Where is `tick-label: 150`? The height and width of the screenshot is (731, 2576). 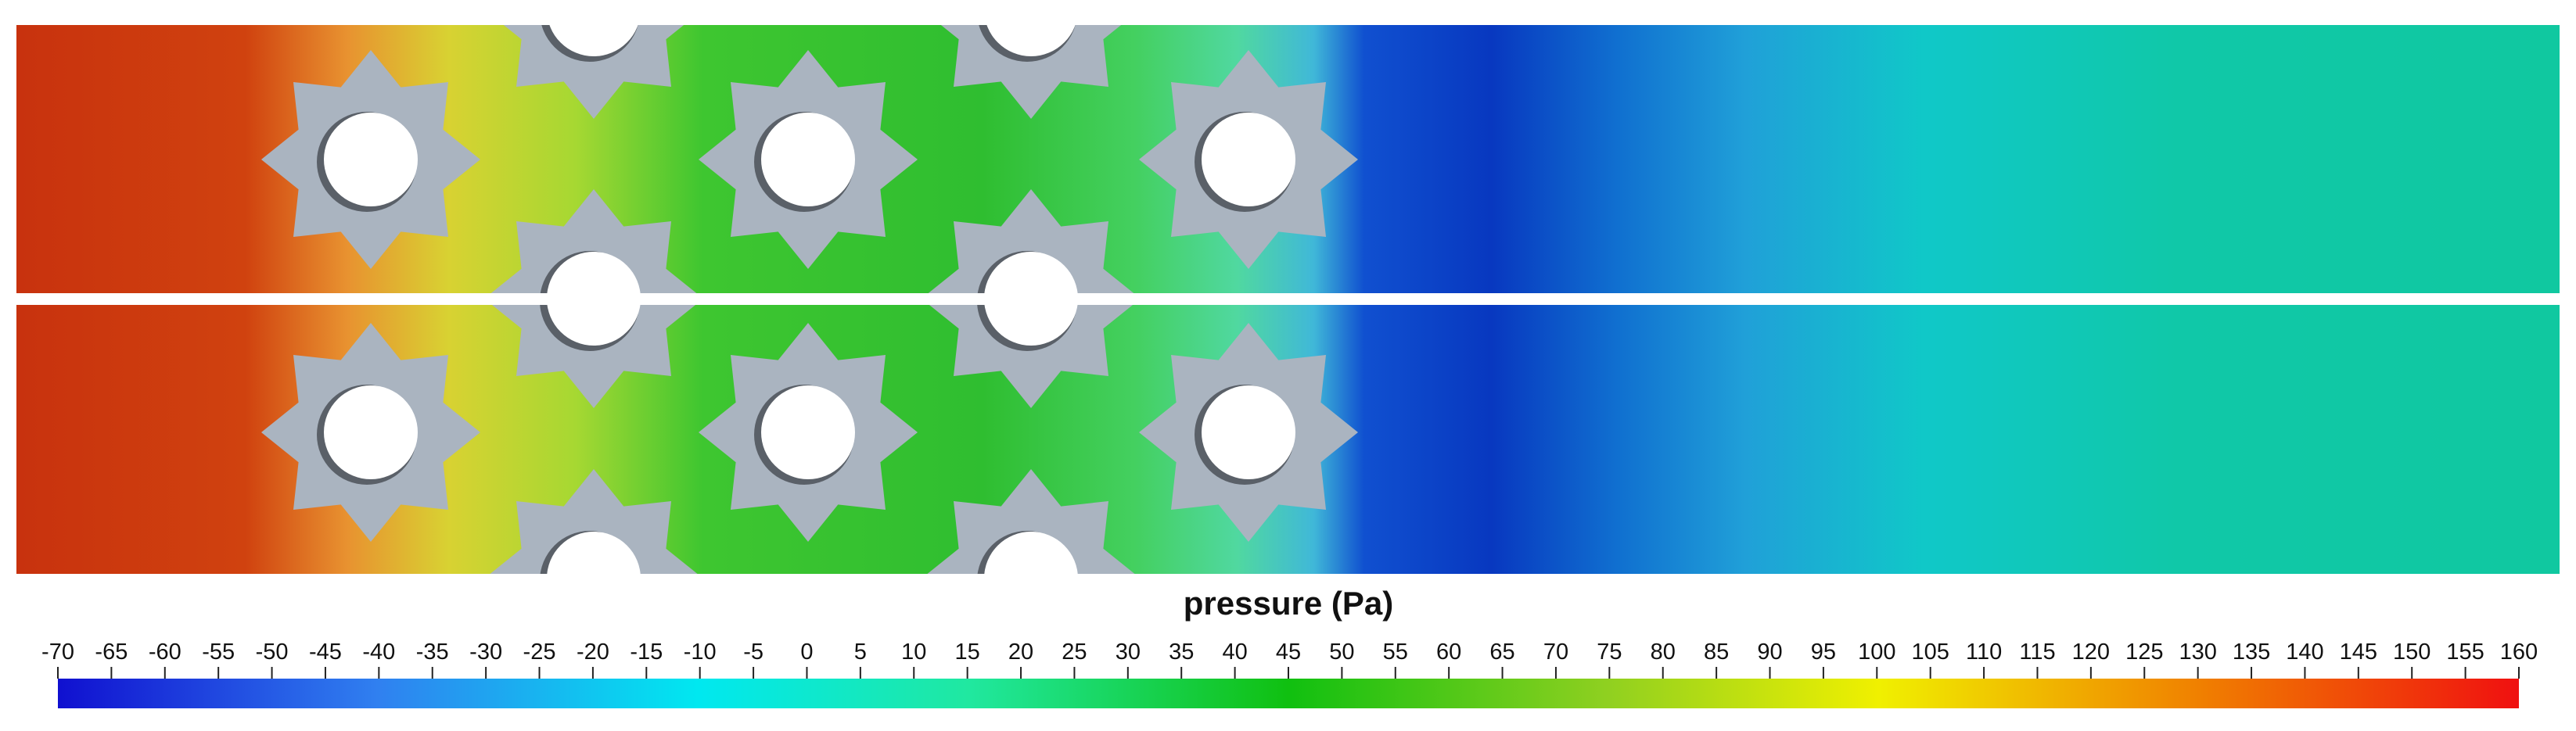 tick-label: 150 is located at coordinates (2411, 652).